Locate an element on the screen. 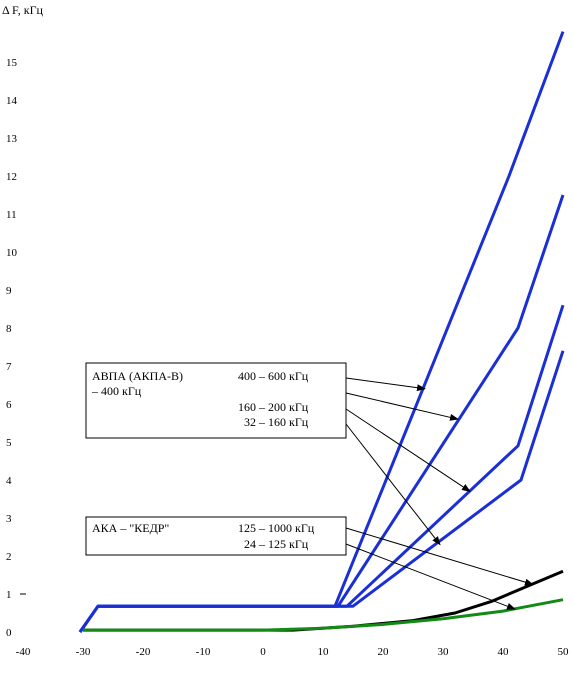 The image size is (573, 675). y-tick-label: 9 is located at coordinates (9, 291).